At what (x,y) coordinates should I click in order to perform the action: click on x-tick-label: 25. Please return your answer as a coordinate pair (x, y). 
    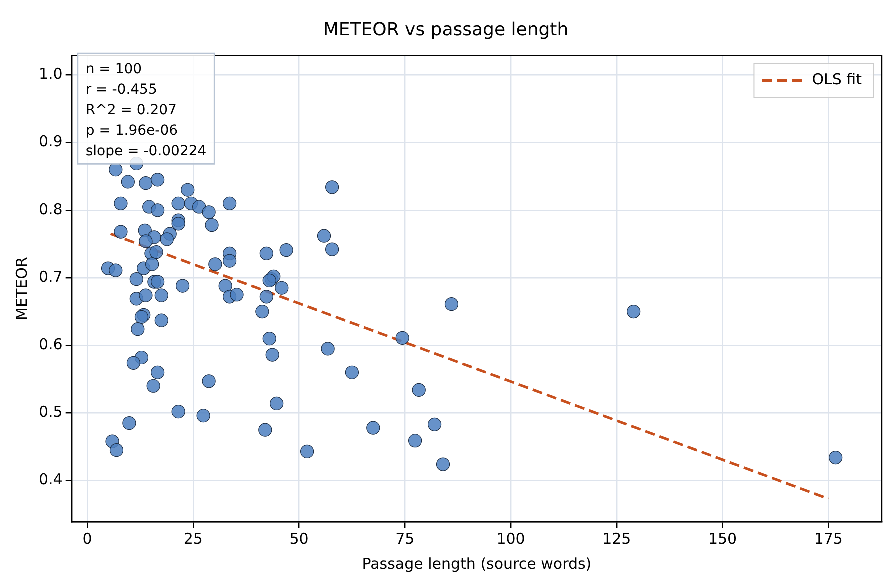
    Looking at the image, I should click on (193, 539).